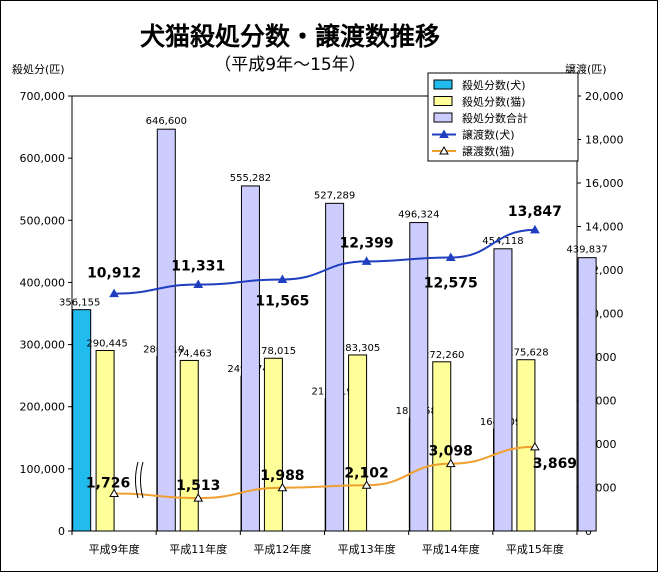 The image size is (658, 577). I want to click on line-value-label: 1,988, so click(282, 476).